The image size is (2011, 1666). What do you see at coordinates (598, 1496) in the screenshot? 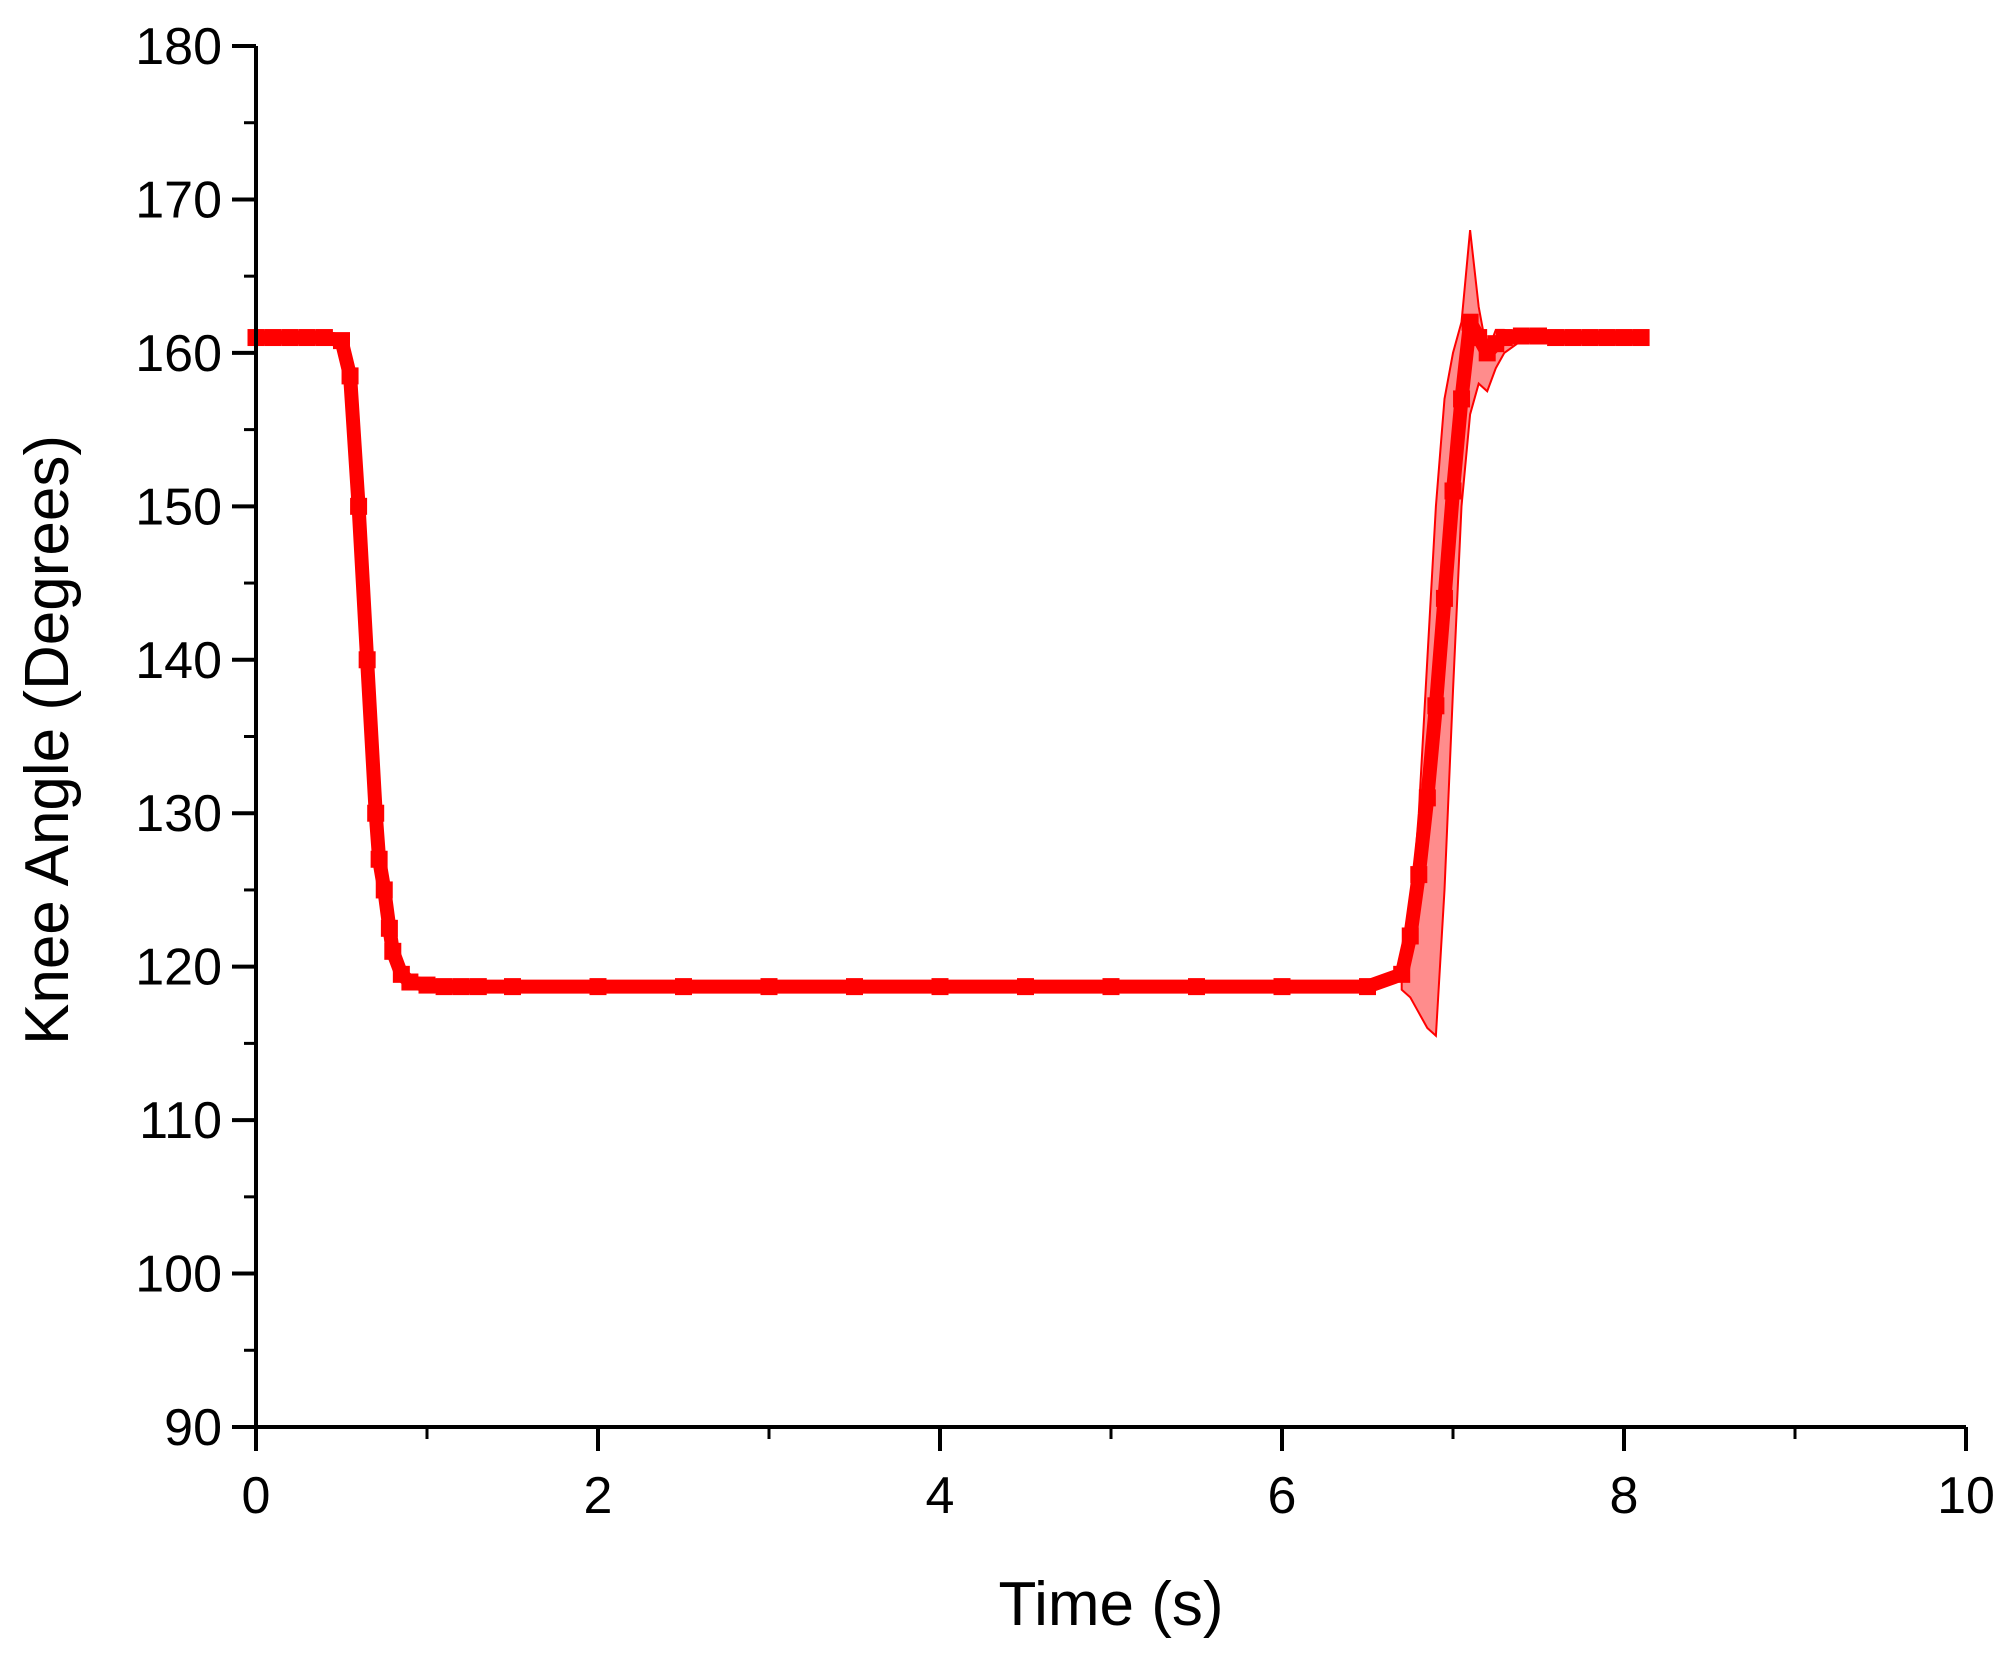
I see `x-tick-label: 2` at bounding box center [598, 1496].